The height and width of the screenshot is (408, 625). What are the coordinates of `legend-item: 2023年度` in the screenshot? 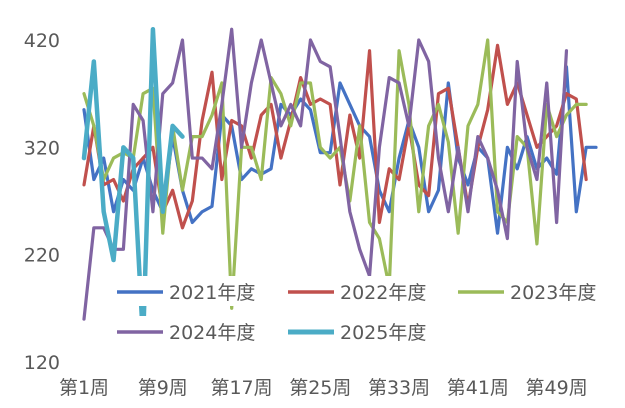 It's located at (535, 291).